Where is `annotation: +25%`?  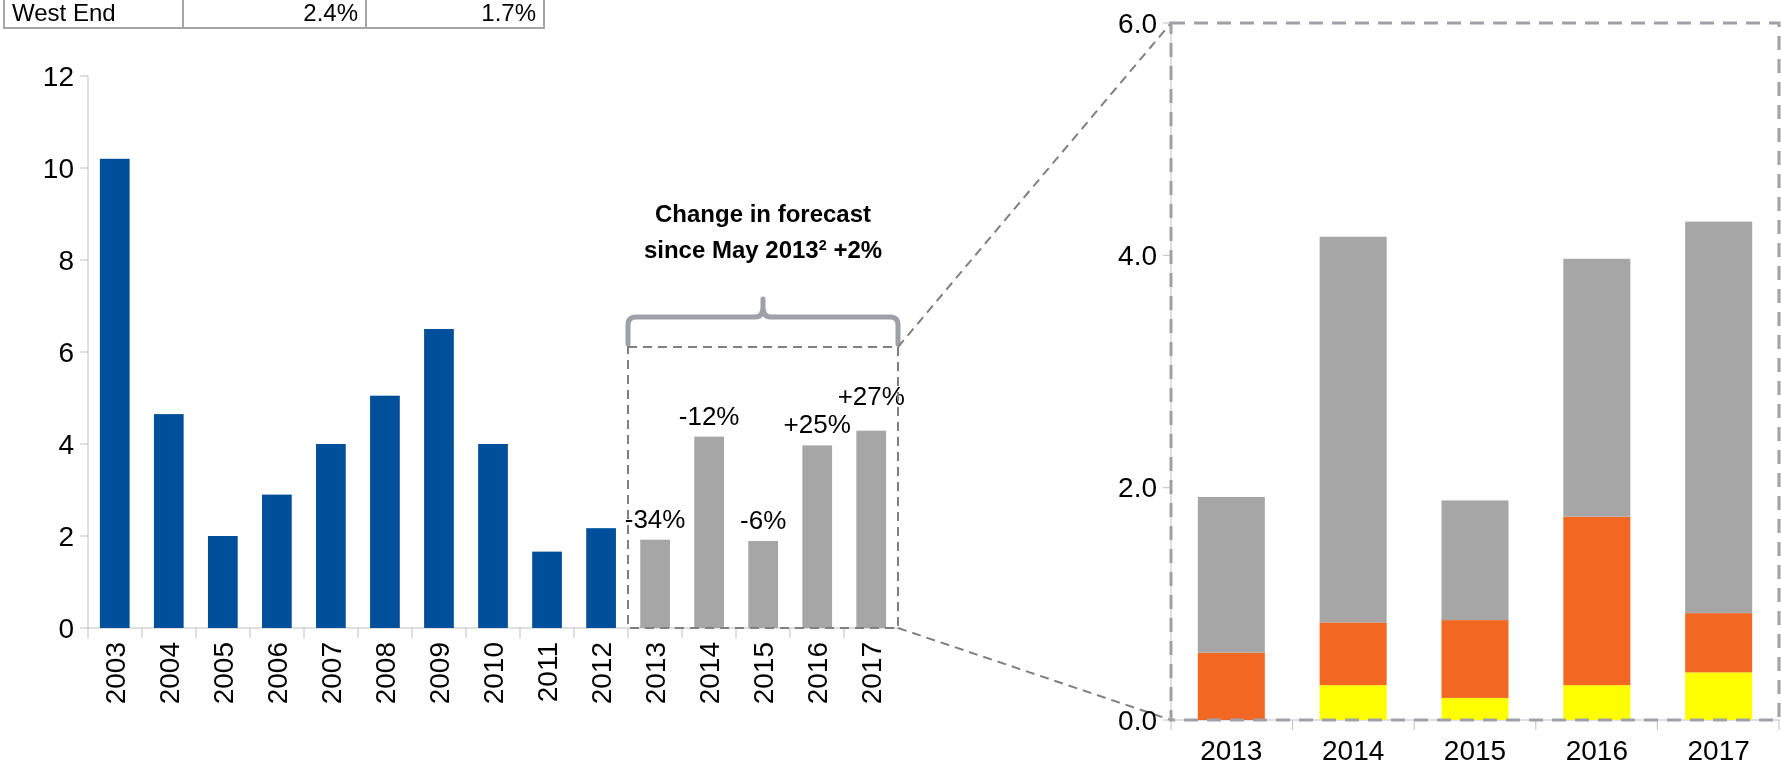 annotation: +25% is located at coordinates (817, 424).